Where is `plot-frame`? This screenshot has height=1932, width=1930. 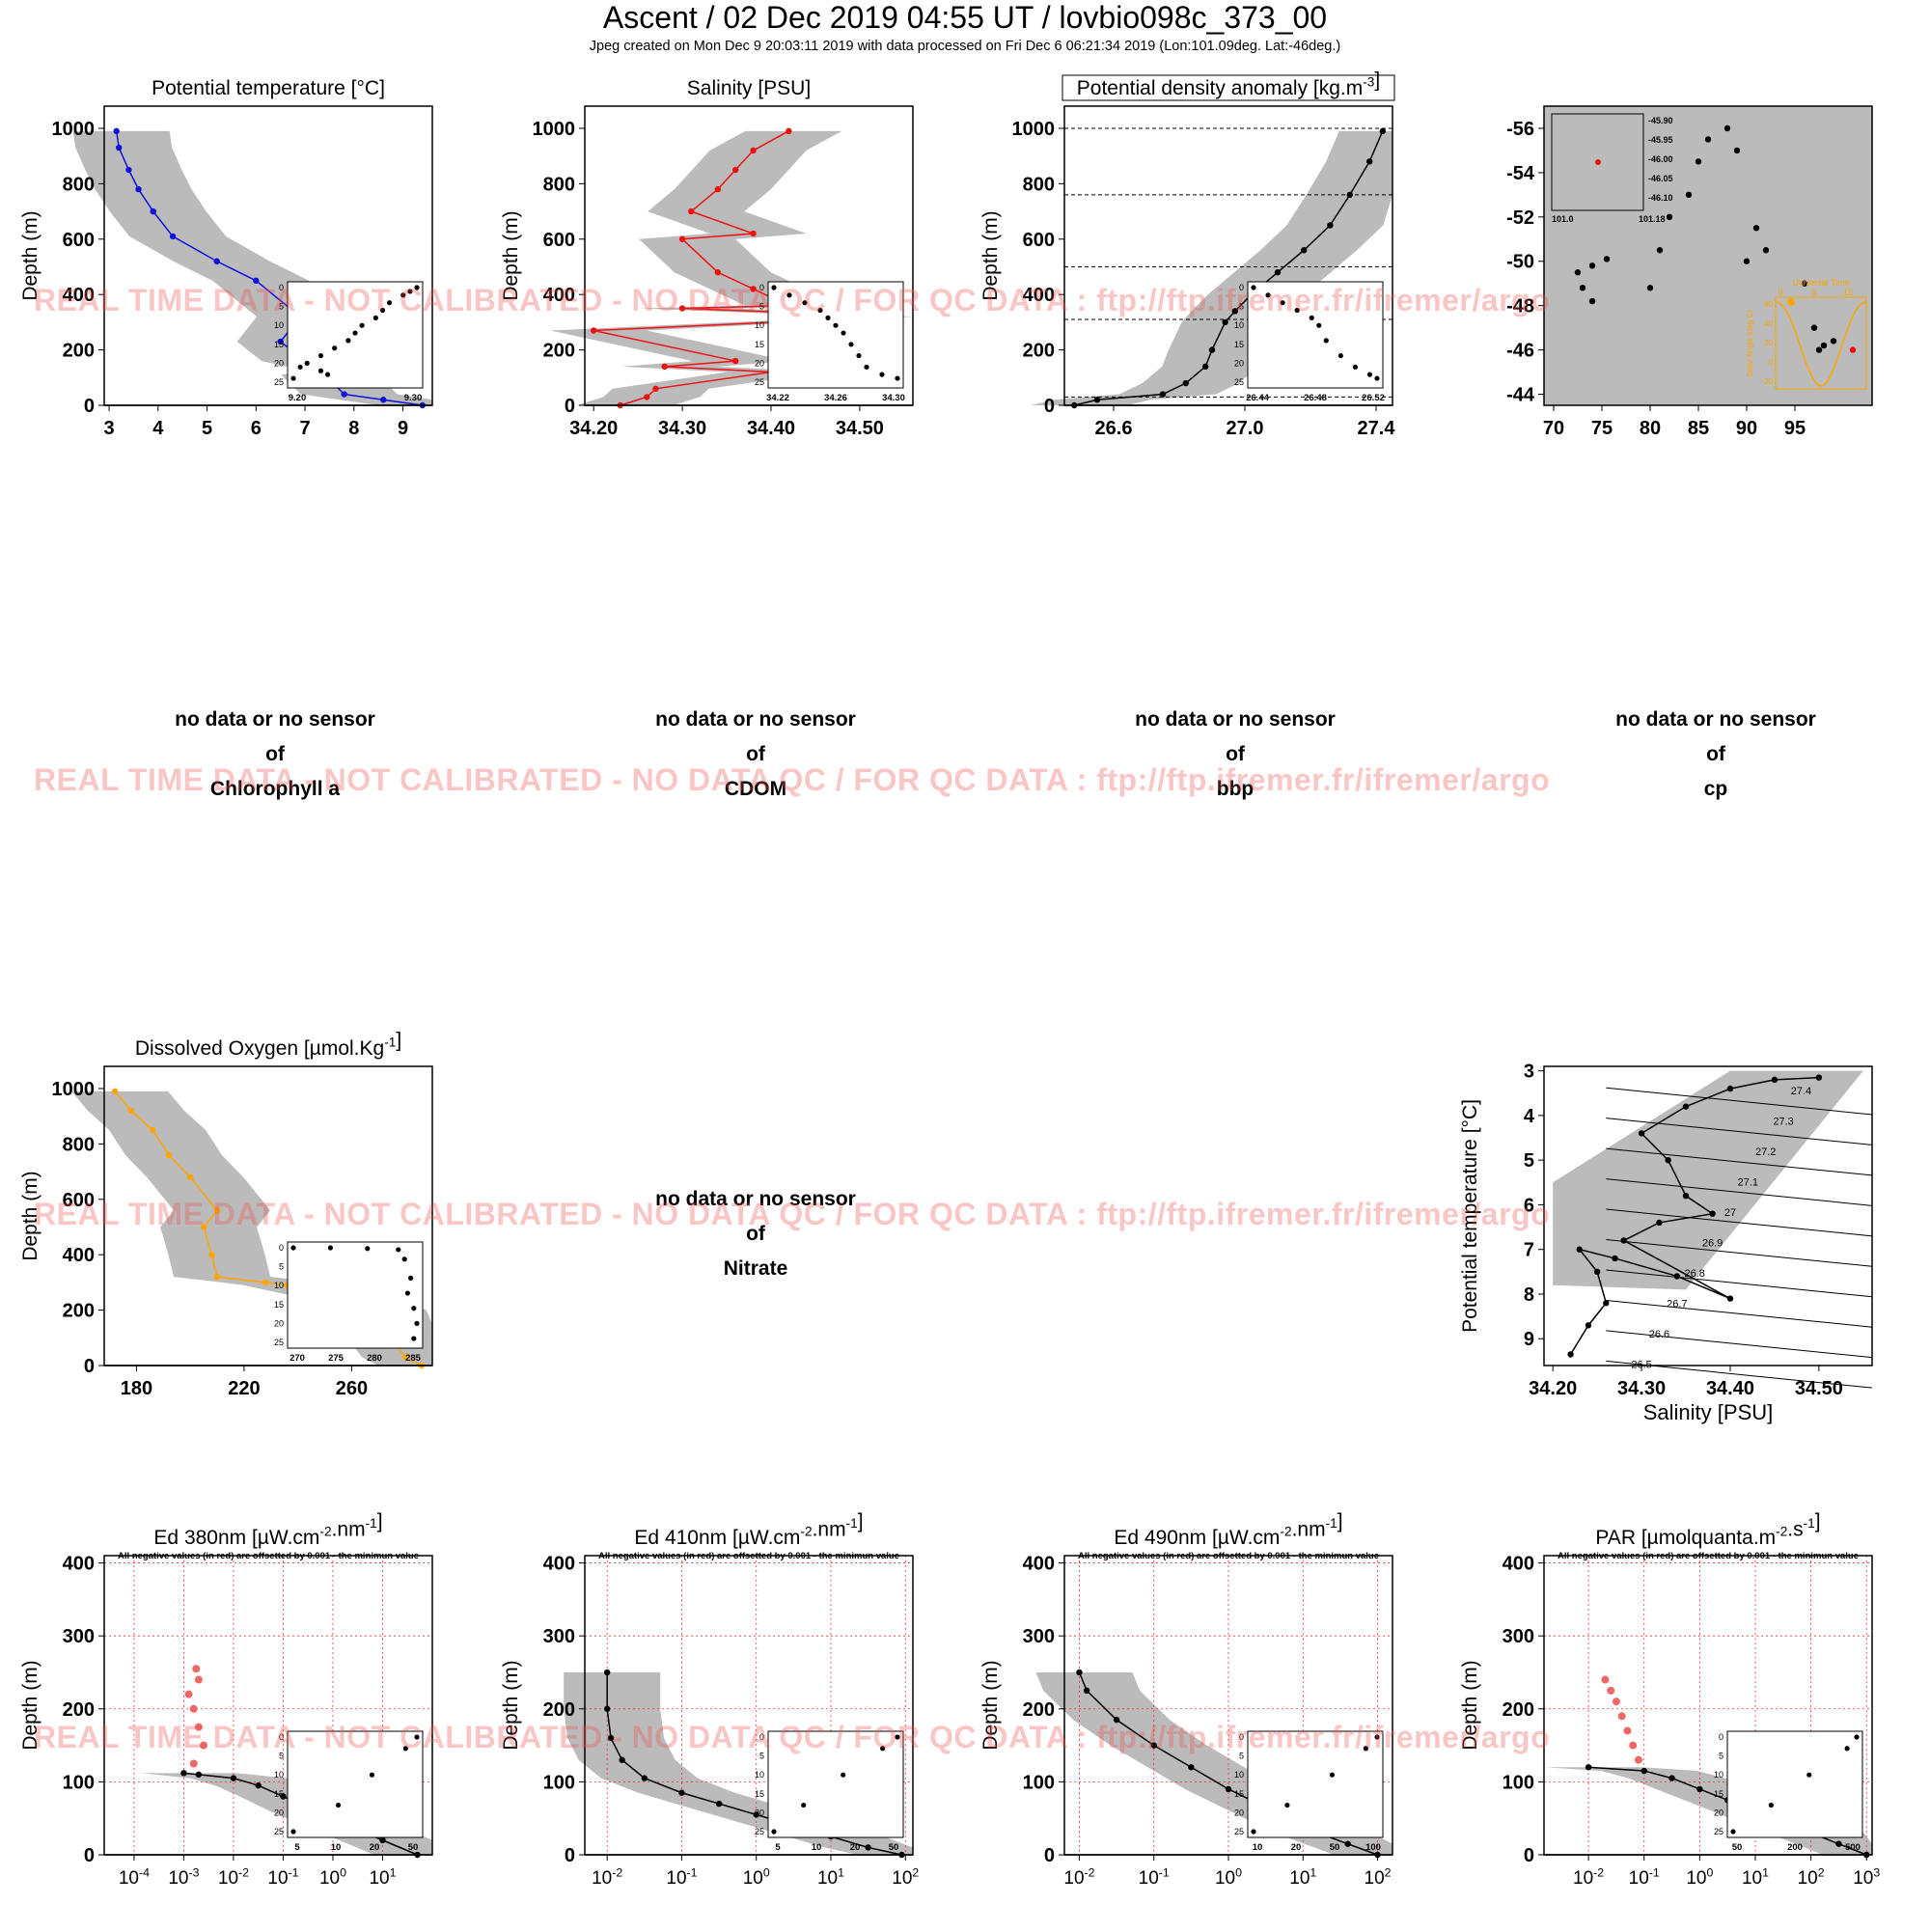
plot-frame is located at coordinates (1708, 255).